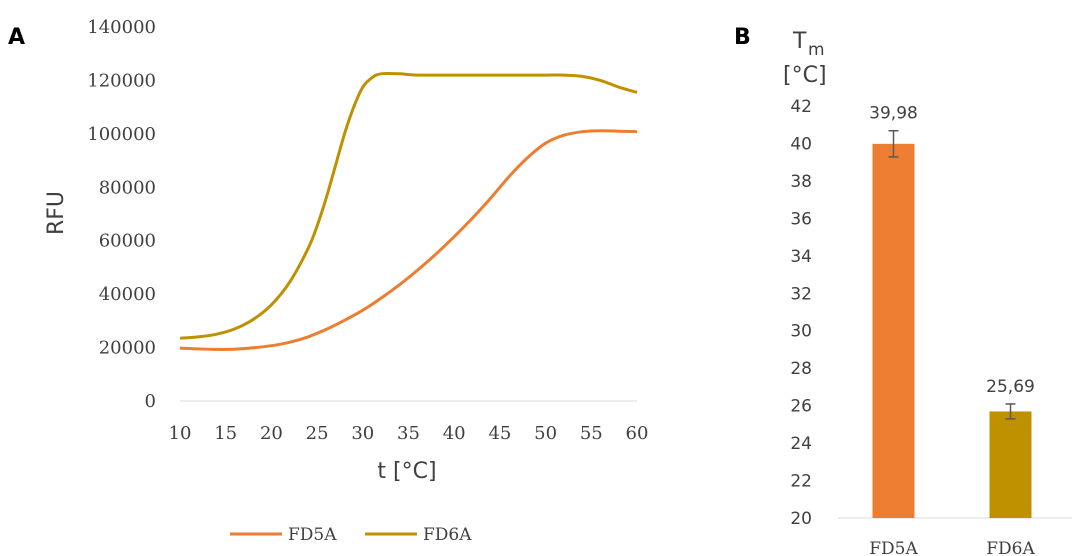 This screenshot has width=1080, height=556. I want to click on panel-a-x-tick-label: 45, so click(499, 433).